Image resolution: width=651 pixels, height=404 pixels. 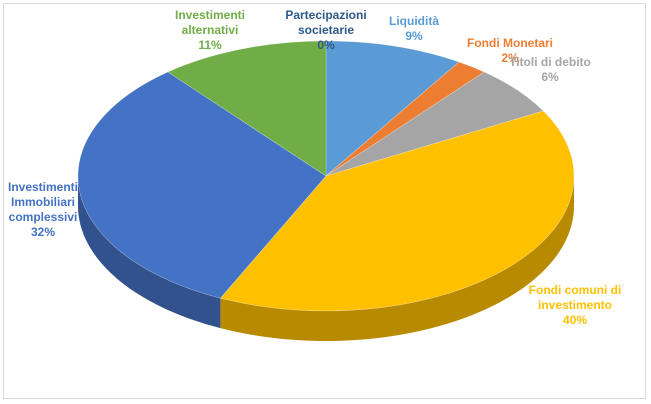 What do you see at coordinates (392, 108) in the screenshot?
I see `pie-slice-liquidita` at bounding box center [392, 108].